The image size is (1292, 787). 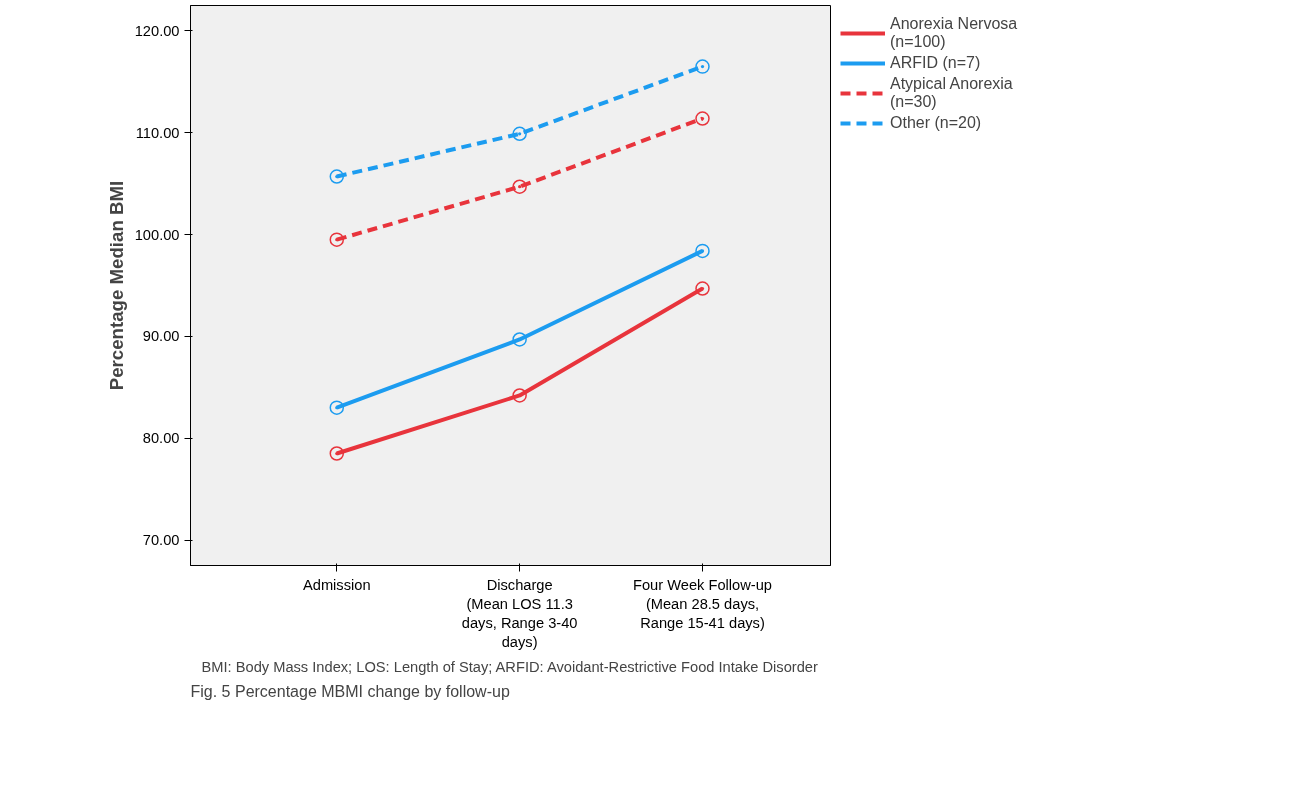 What do you see at coordinates (157, 132) in the screenshot?
I see `y-tick-label: 110.00` at bounding box center [157, 132].